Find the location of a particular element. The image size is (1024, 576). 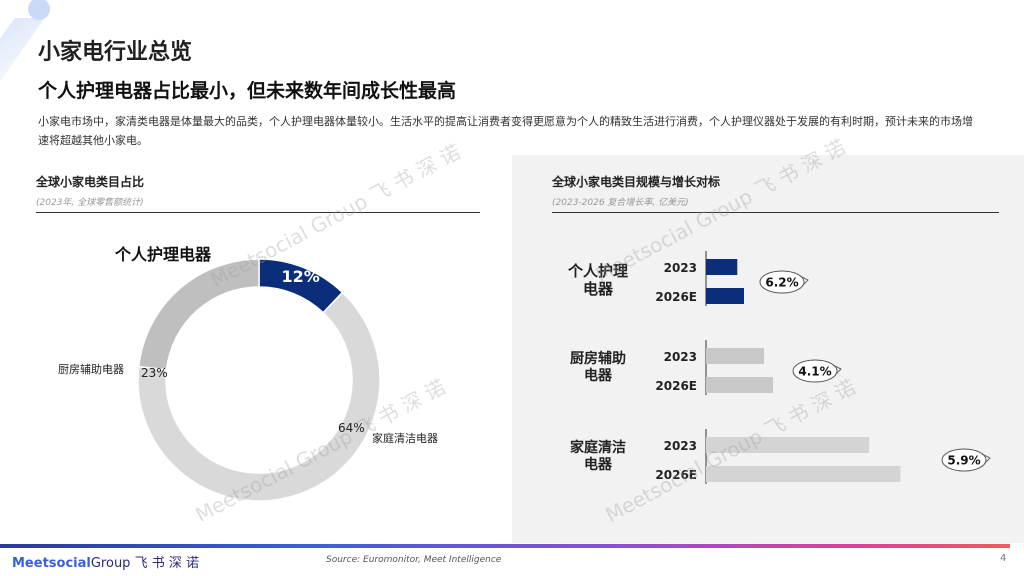

donut-value-label: 64% is located at coordinates (351, 428).